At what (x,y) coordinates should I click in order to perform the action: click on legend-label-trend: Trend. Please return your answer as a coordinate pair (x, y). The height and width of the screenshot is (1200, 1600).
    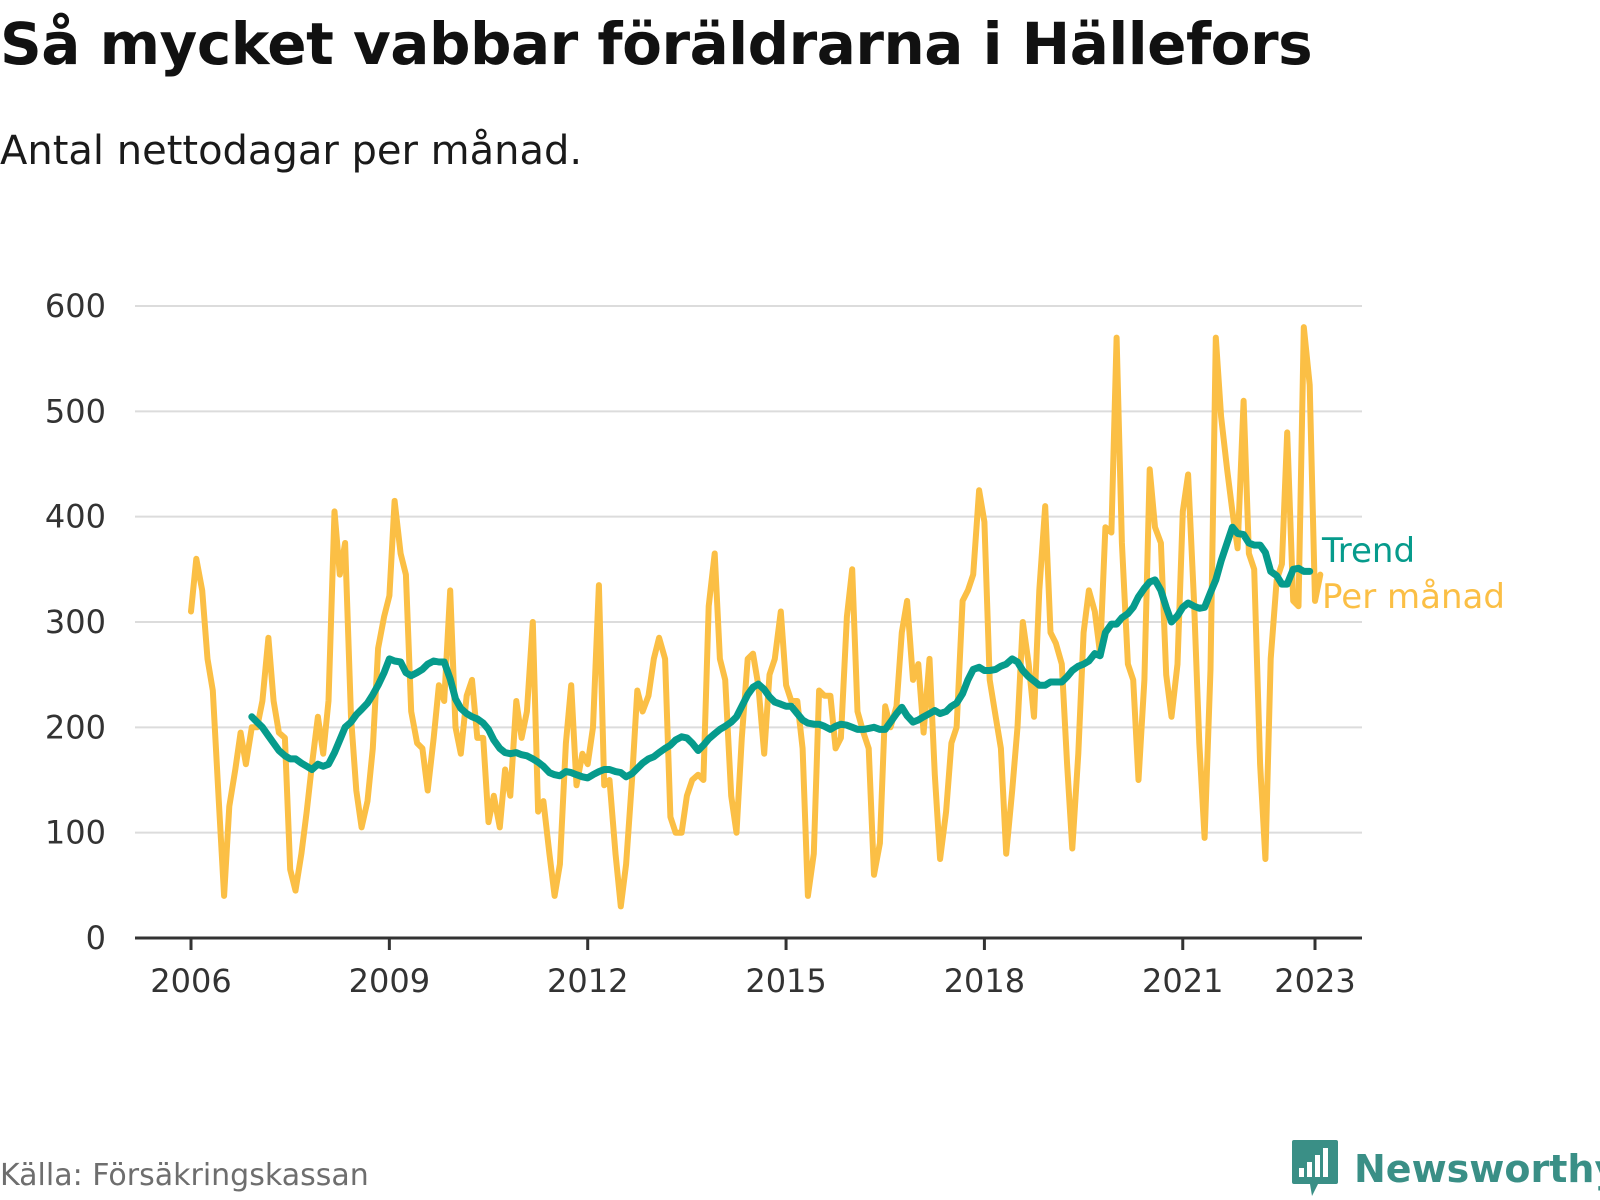
    Looking at the image, I should click on (1368, 551).